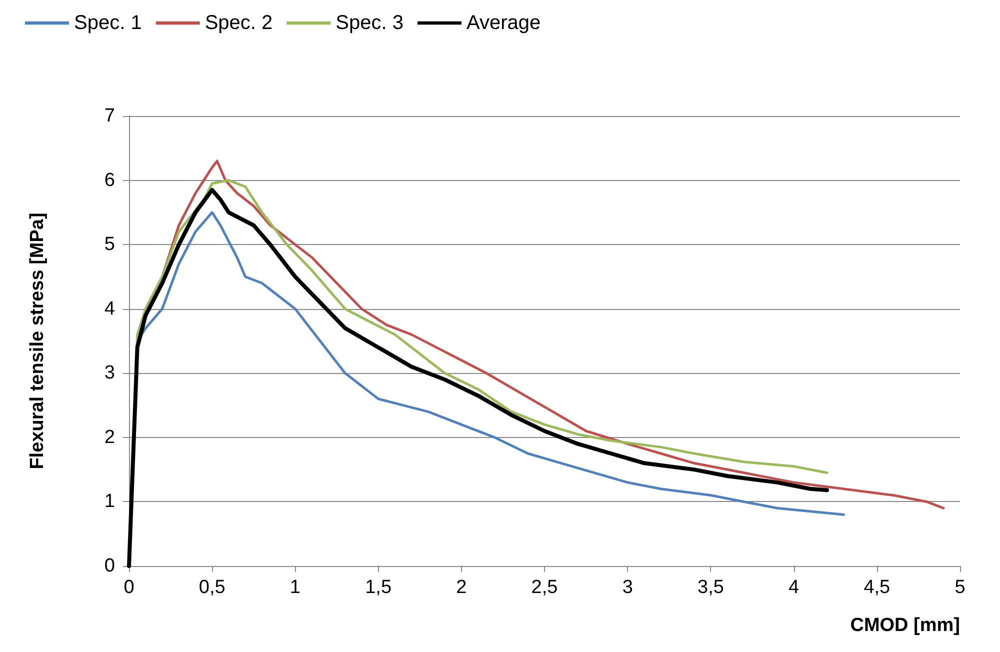 This screenshot has height=652, width=1000. What do you see at coordinates (905, 625) in the screenshot?
I see `x-axis-title: CMOD [mm]` at bounding box center [905, 625].